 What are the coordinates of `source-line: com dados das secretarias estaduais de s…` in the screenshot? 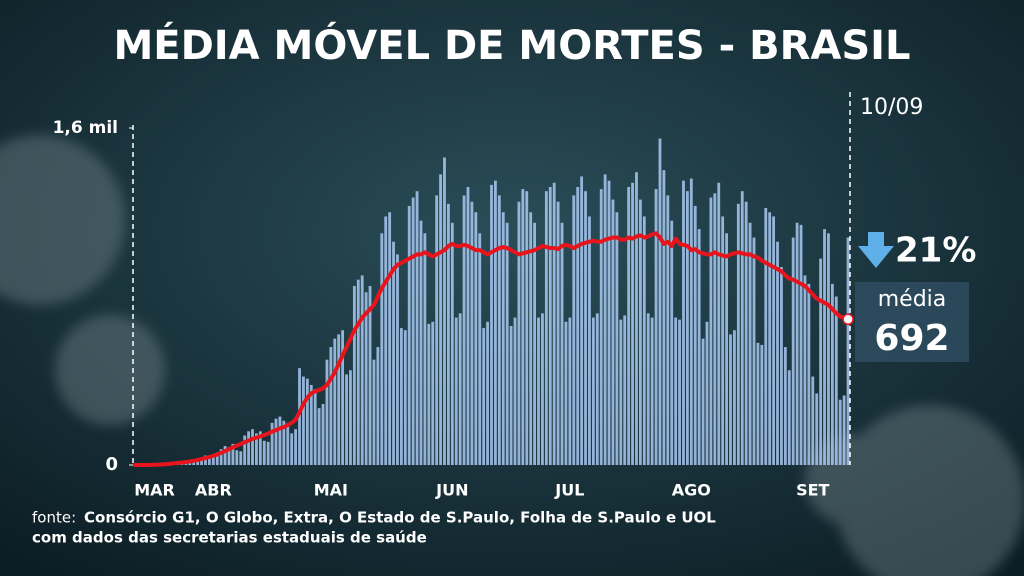 It's located at (229, 538).